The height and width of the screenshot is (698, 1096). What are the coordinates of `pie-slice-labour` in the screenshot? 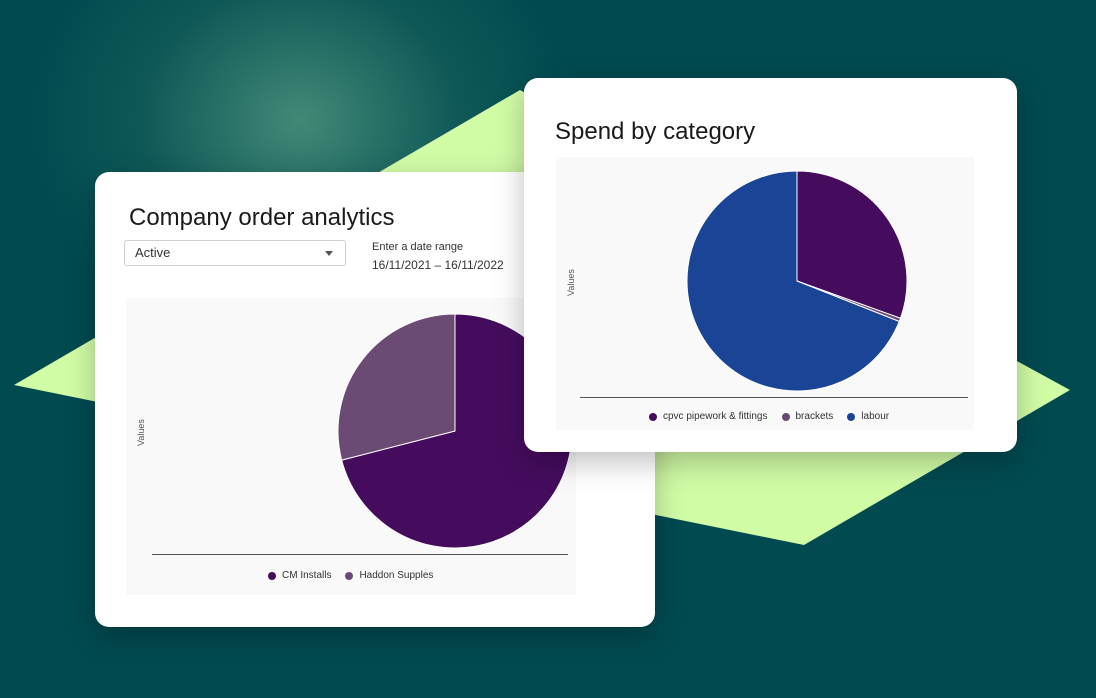 It's located at (793, 281).